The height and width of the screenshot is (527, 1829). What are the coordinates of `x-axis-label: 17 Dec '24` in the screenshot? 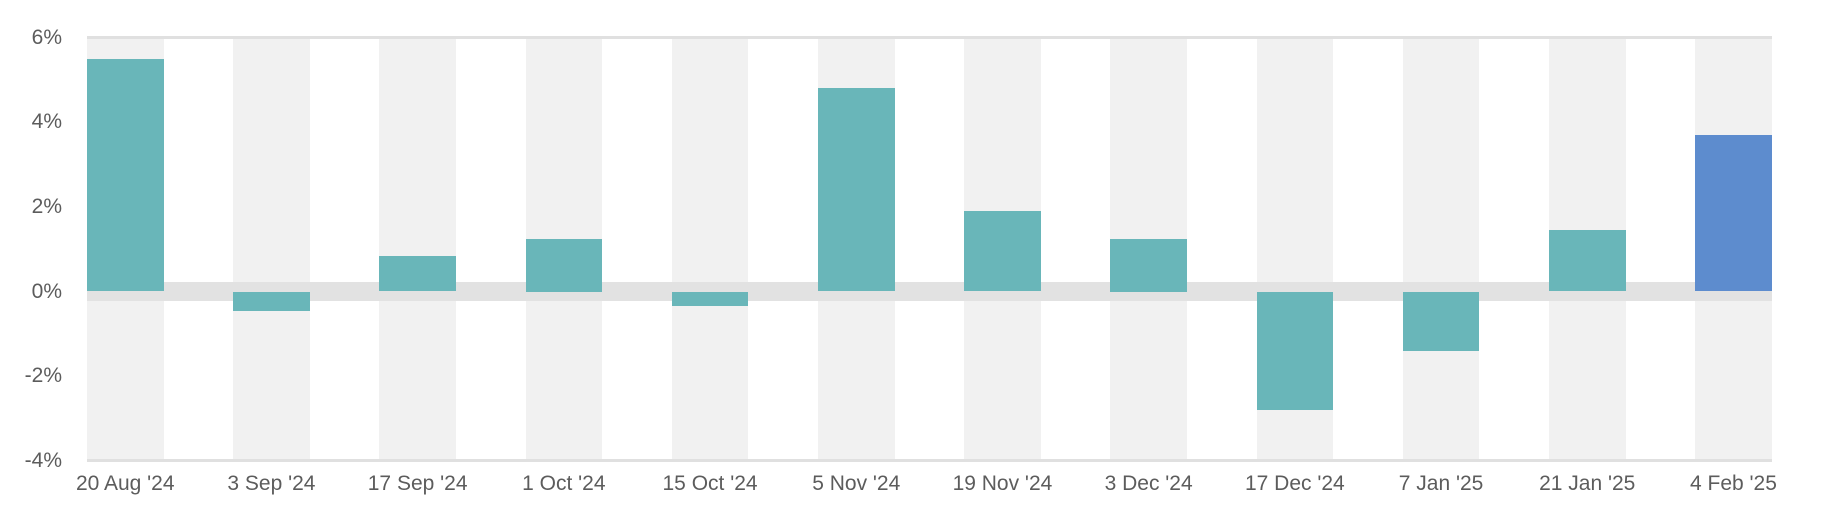 It's located at (1294, 483).